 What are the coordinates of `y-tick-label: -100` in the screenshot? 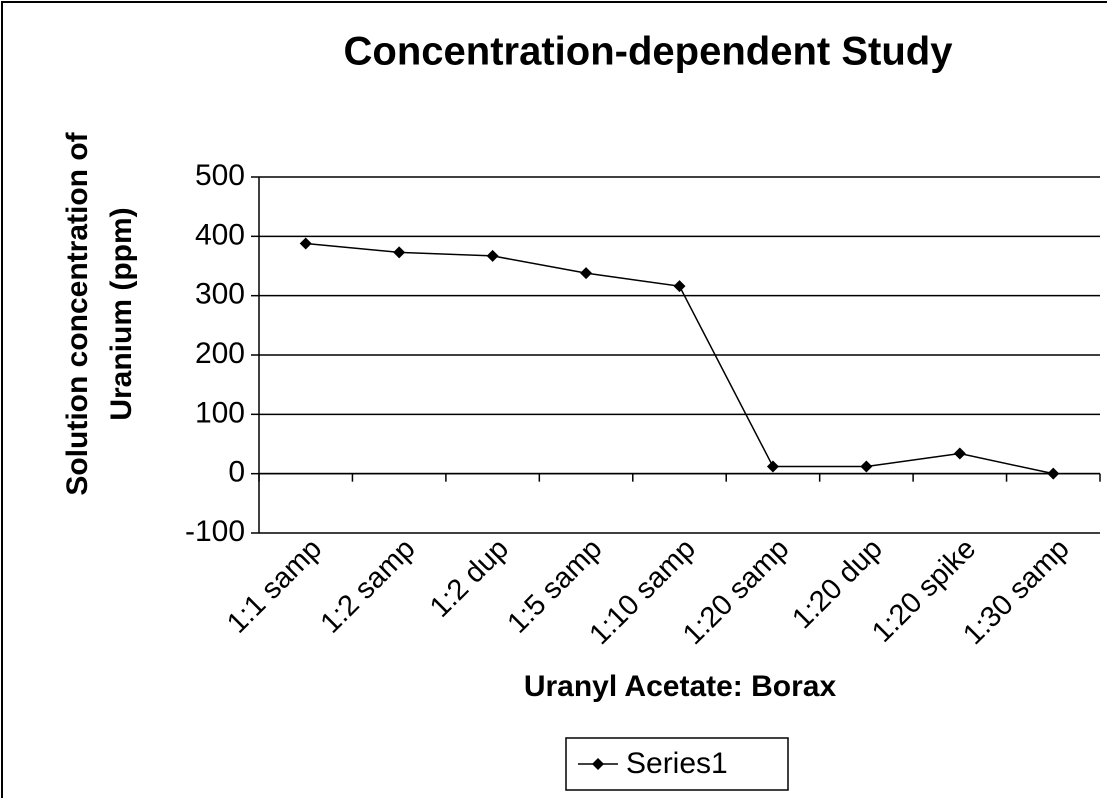 It's located at (215, 531).